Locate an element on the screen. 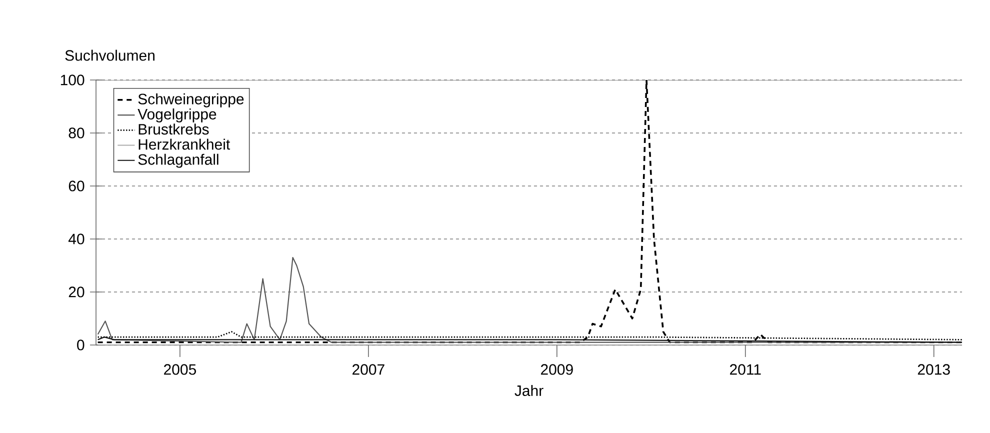 This screenshot has height=433, width=990. y-tick-label: 40 is located at coordinates (76, 239).